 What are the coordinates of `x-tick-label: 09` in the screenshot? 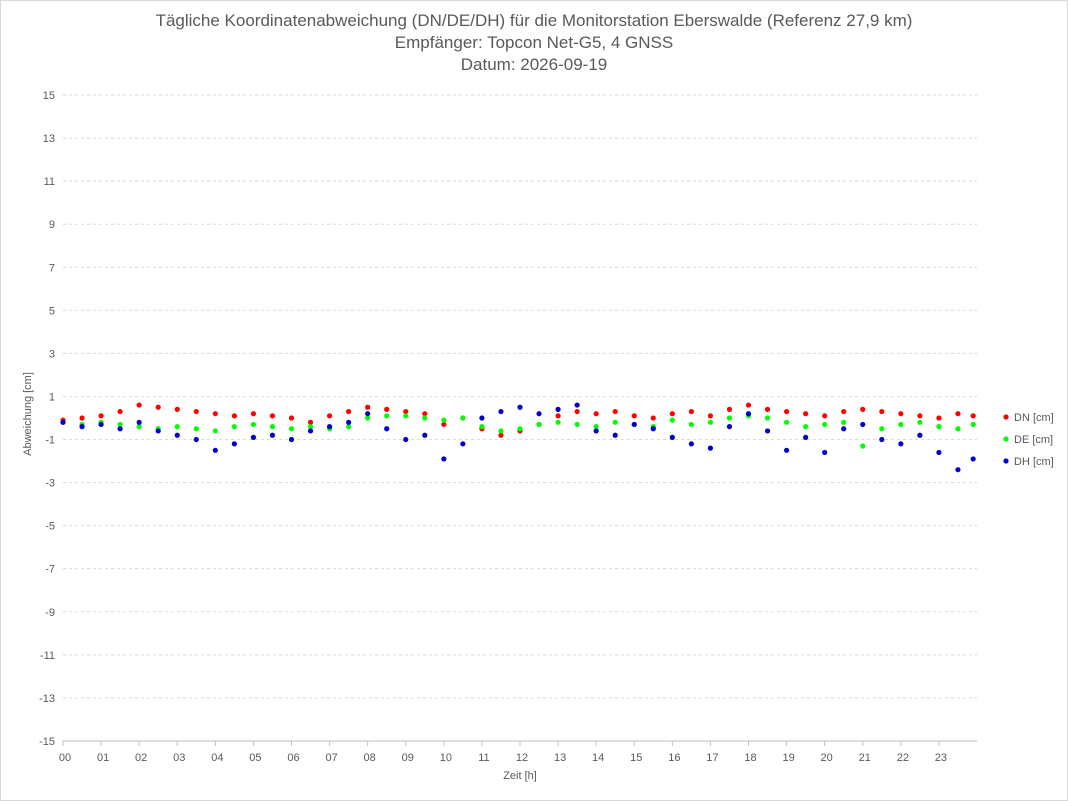 It's located at (408, 758).